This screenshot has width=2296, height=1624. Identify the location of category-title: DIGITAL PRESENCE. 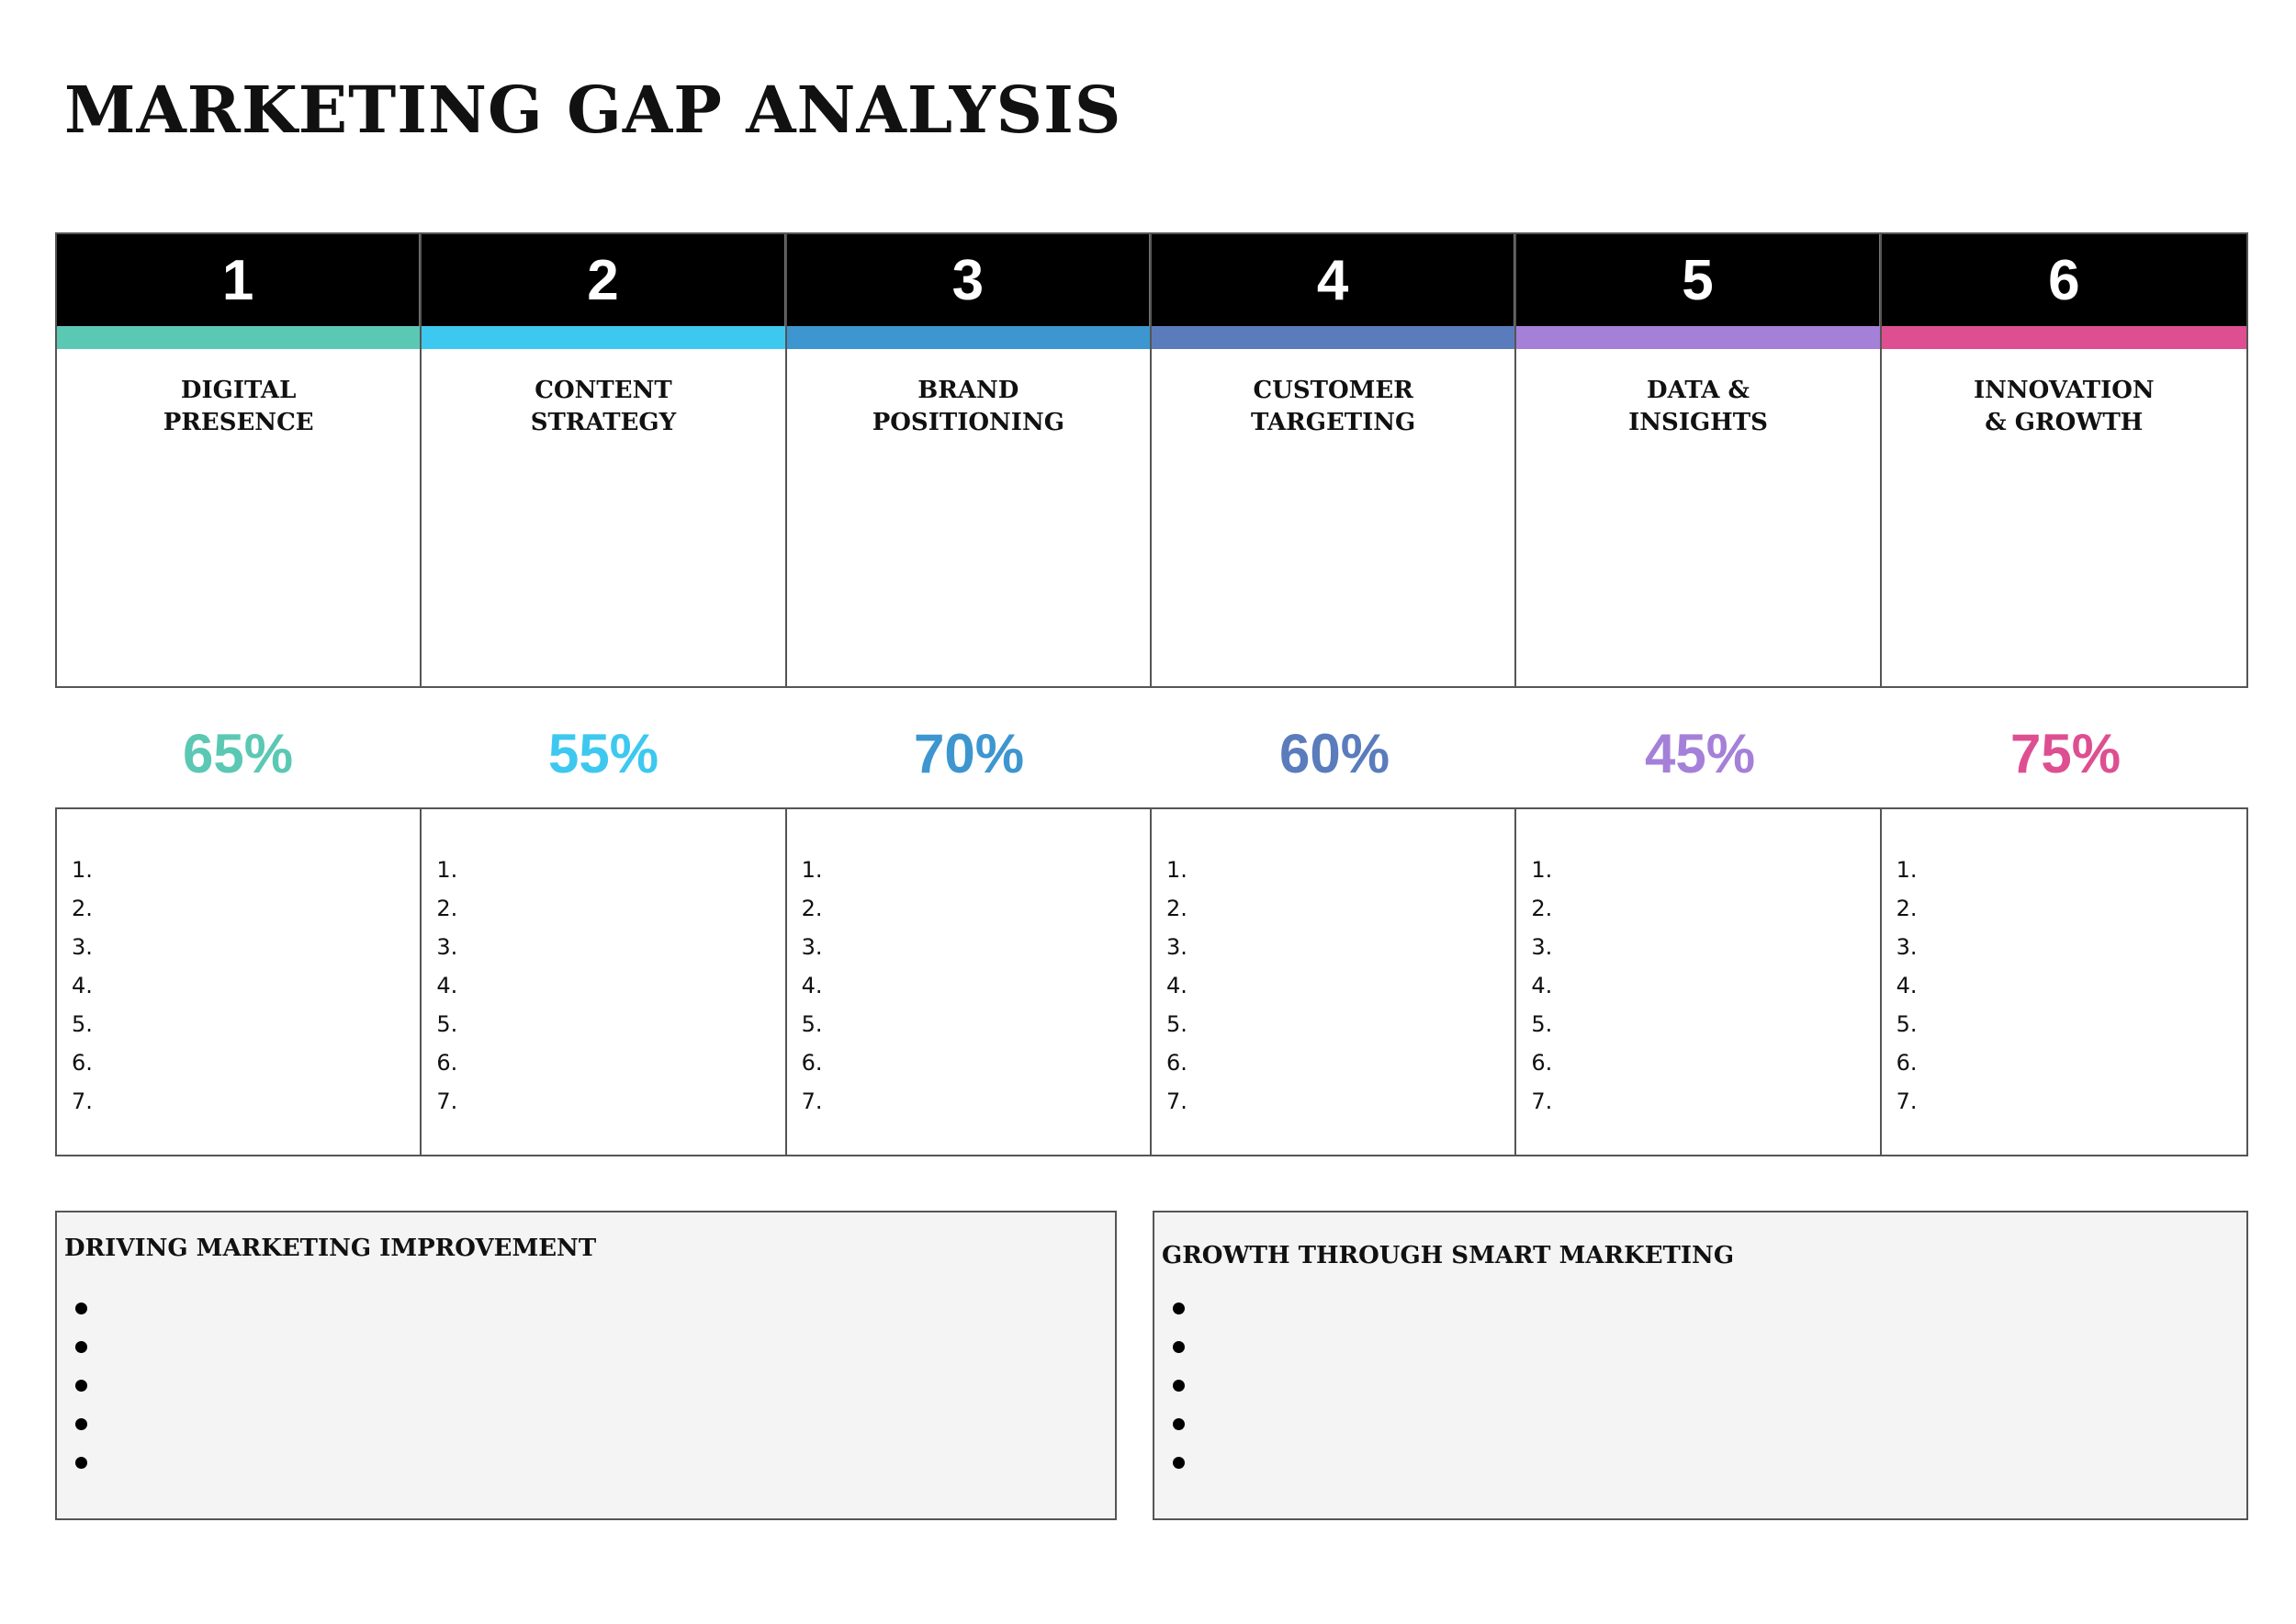
(238, 394).